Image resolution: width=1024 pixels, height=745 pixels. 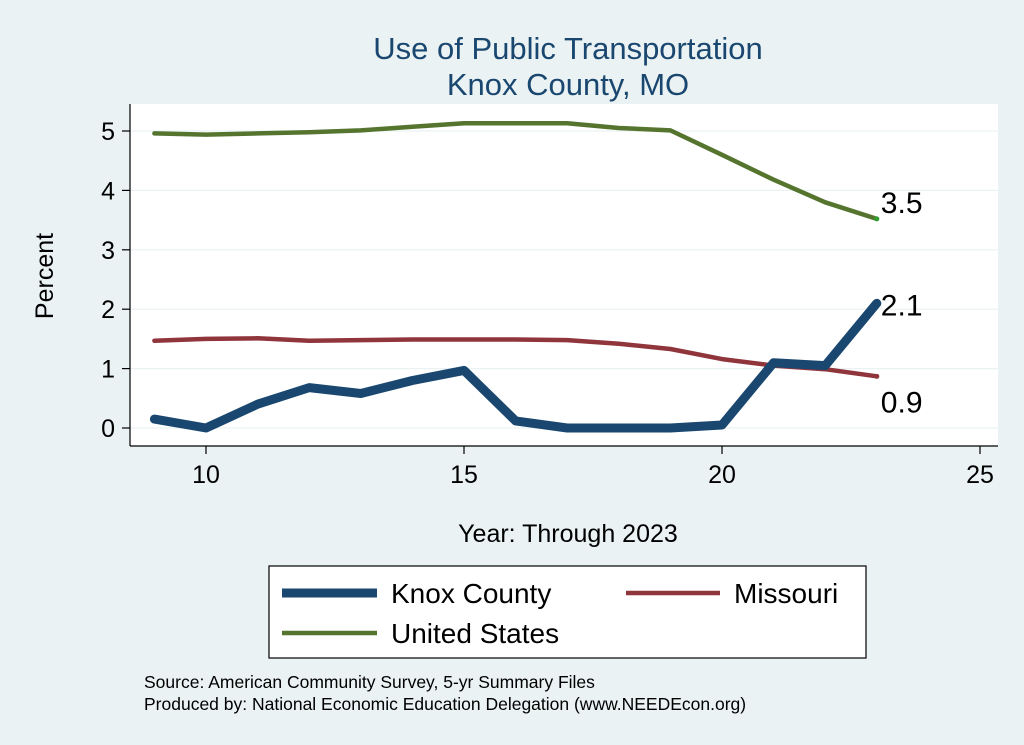 What do you see at coordinates (115, 280) in the screenshot?
I see `y-axis-ticks: 0 1 2 3 4 5` at bounding box center [115, 280].